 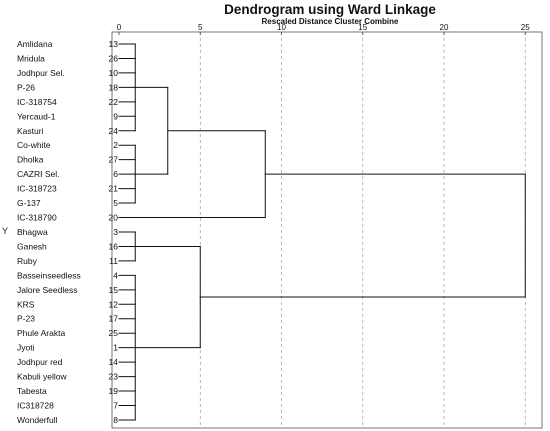 I want to click on tick-label-15: 15, so click(x=362, y=27).